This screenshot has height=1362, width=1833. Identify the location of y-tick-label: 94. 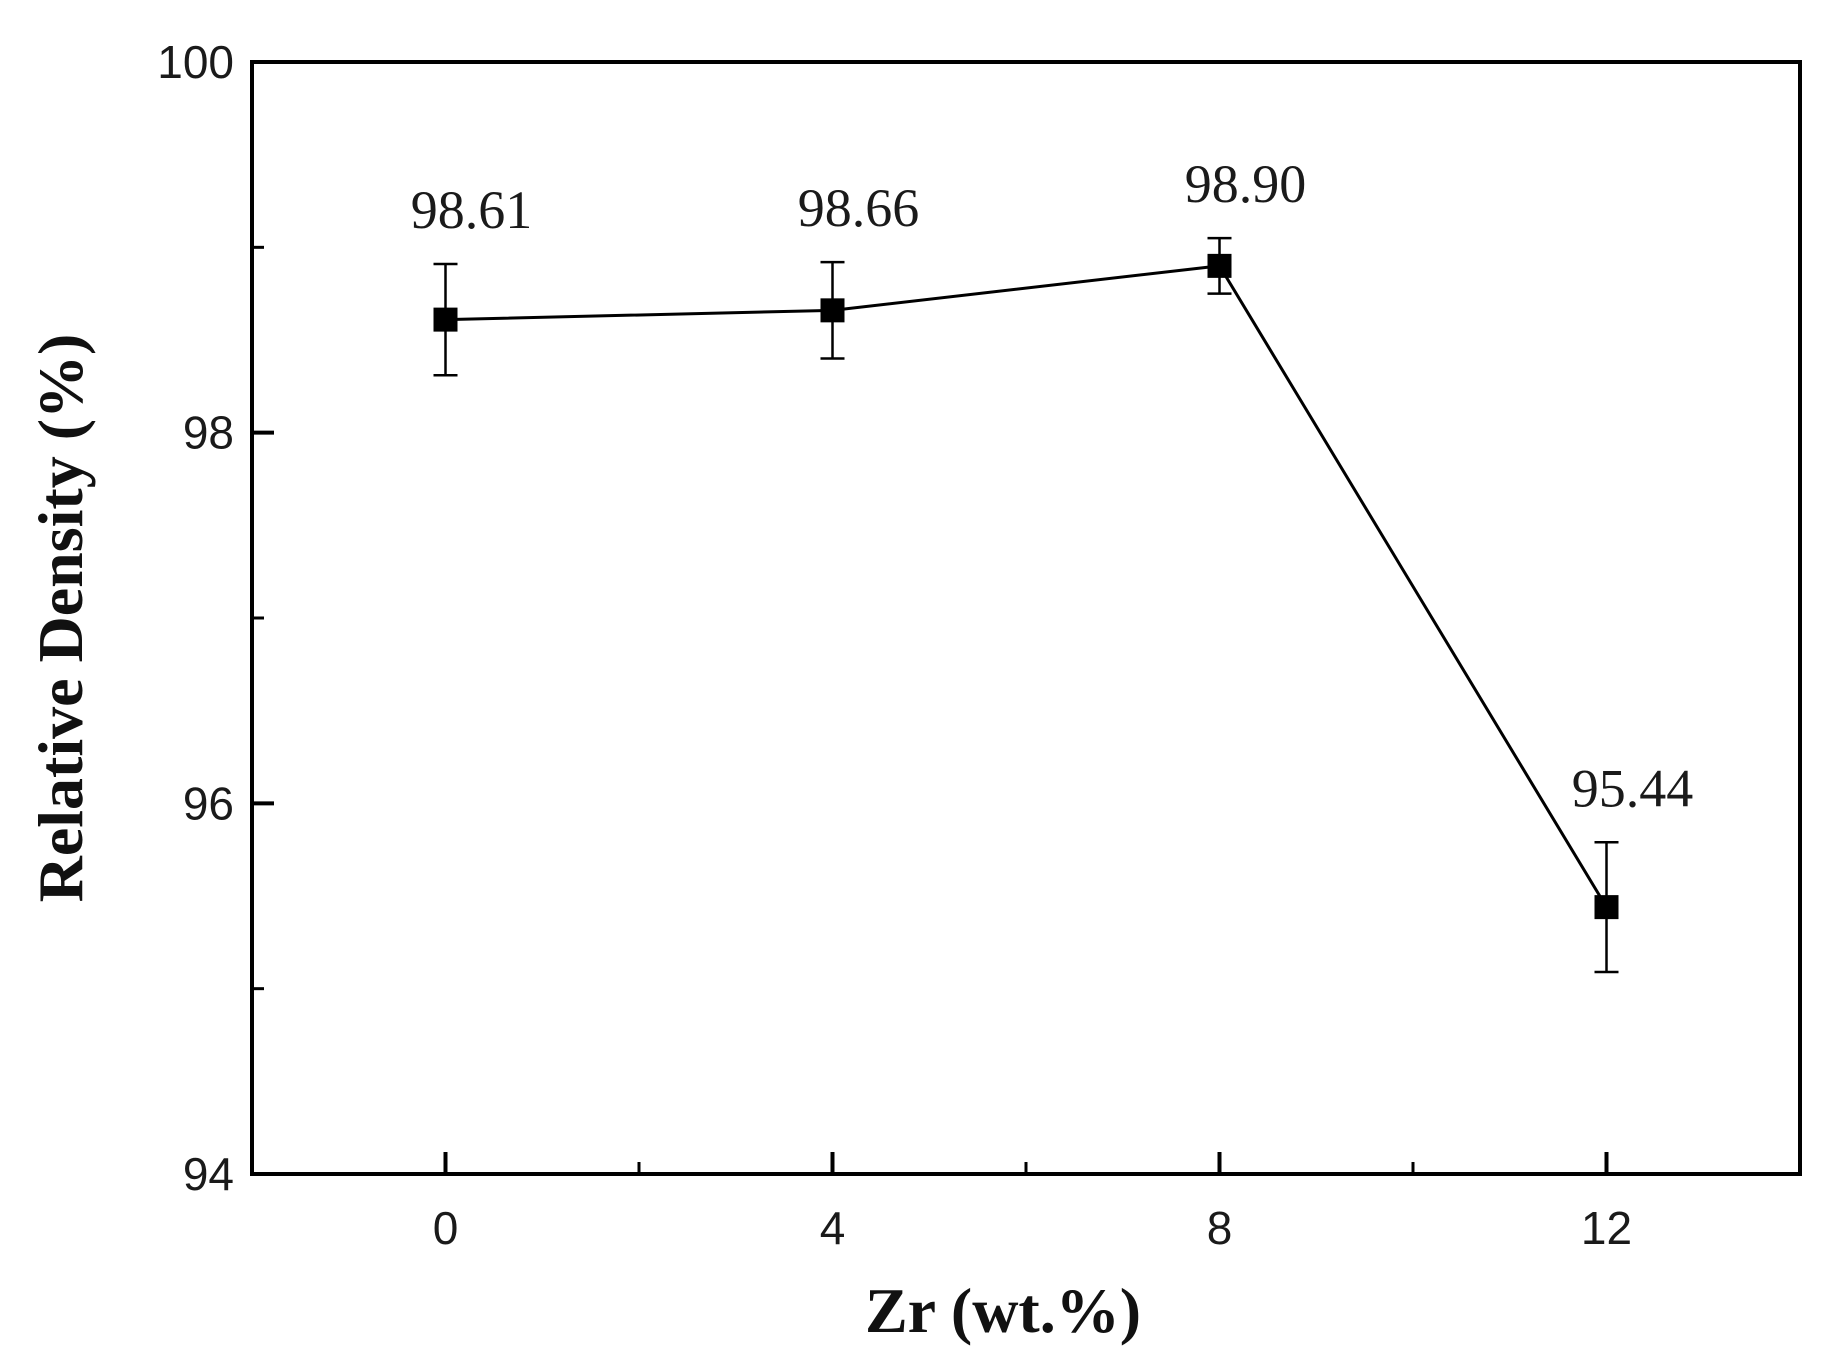
(208, 1174).